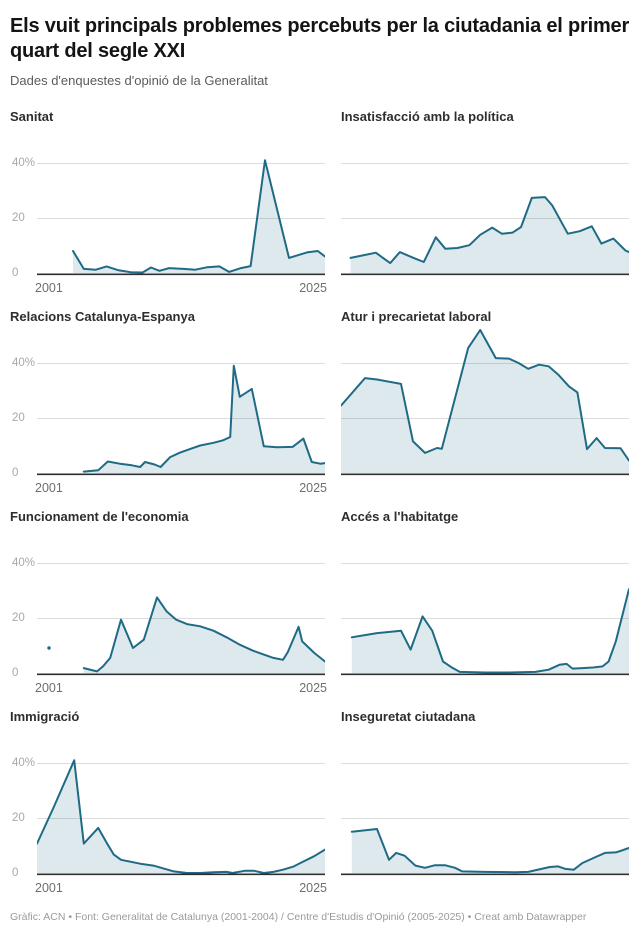 Image resolution: width=640 pixels, height=945 pixels. I want to click on chart-area-row-inseguretat-ciutadana, so click(490, 802).